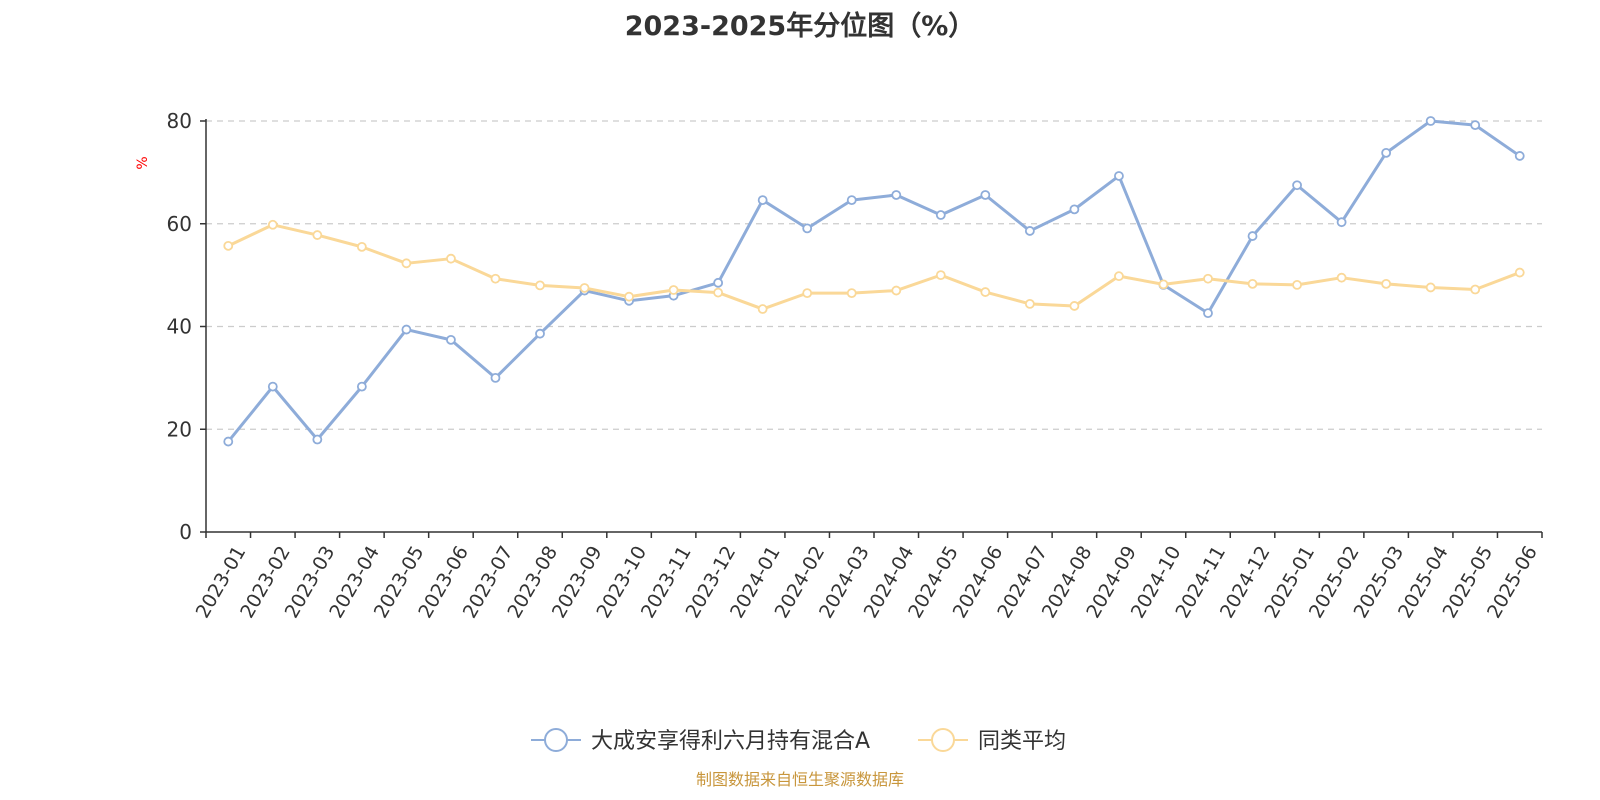  What do you see at coordinates (179, 327) in the screenshot?
I see `y-tick-label: 40` at bounding box center [179, 327].